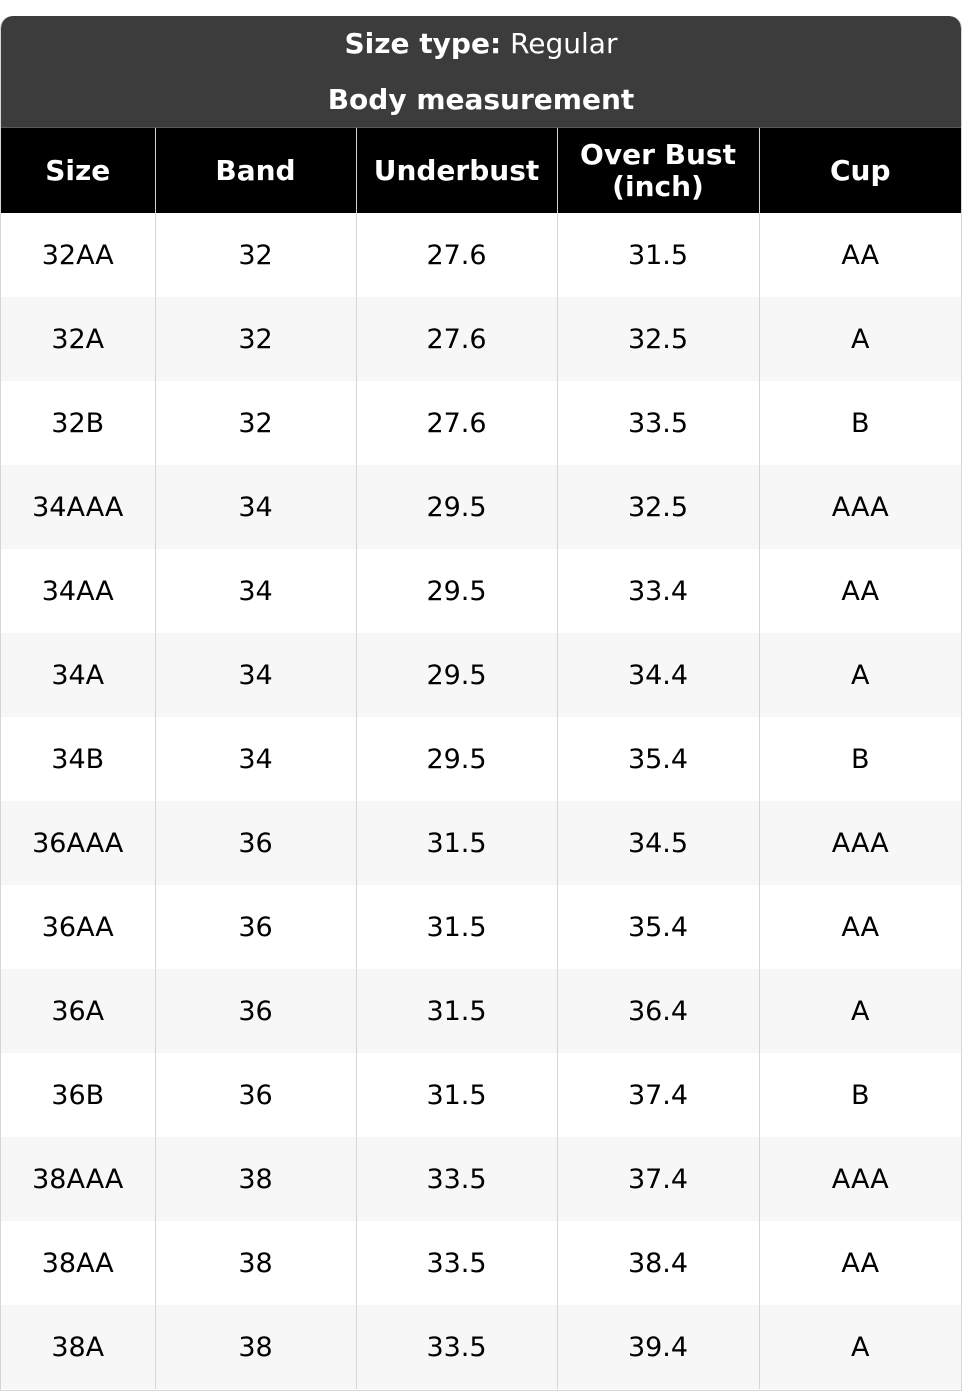 Image resolution: width=962 pixels, height=1392 pixels. What do you see at coordinates (658, 255) in the screenshot?
I see `cell-over-bust: 31.5` at bounding box center [658, 255].